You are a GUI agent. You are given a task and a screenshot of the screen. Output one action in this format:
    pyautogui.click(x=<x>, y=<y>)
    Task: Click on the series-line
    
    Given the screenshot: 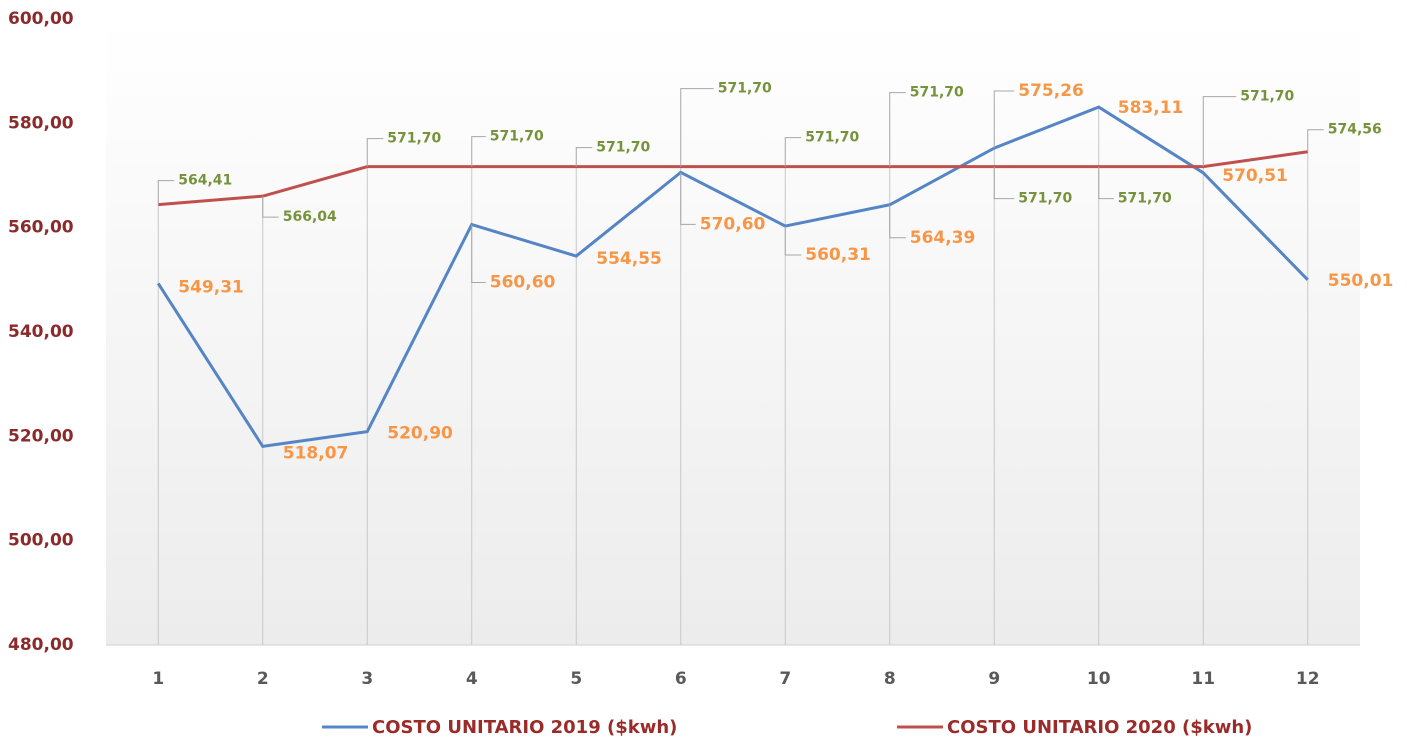 What is the action you would take?
    pyautogui.click(x=733, y=178)
    